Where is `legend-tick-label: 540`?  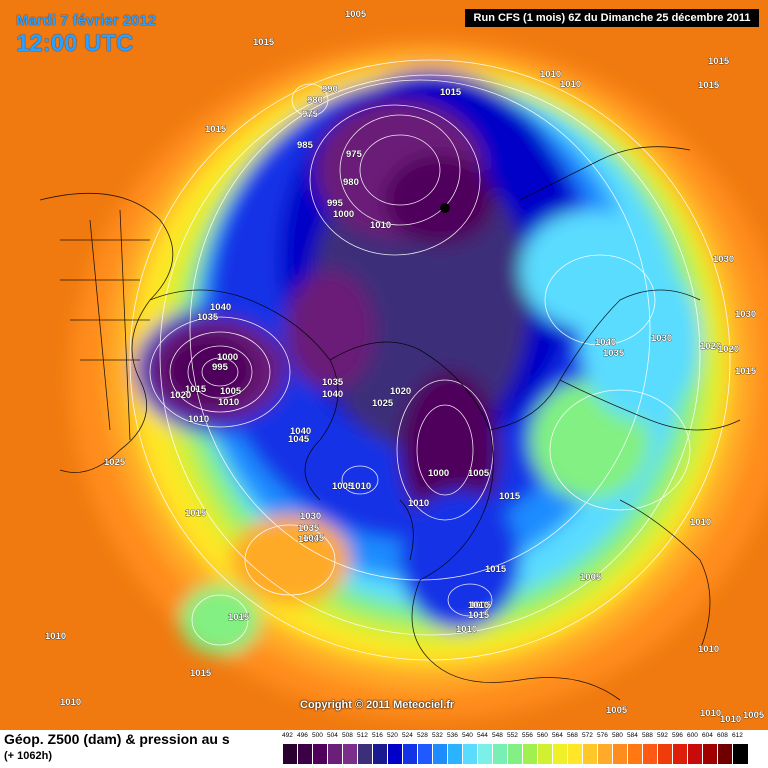 legend-tick-label: 540 is located at coordinates (467, 735).